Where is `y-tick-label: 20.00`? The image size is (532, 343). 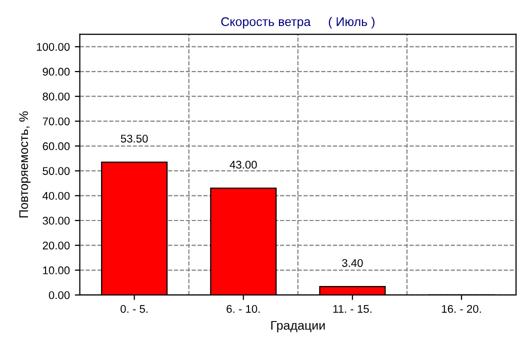 y-tick-label: 20.00 is located at coordinates (56, 246).